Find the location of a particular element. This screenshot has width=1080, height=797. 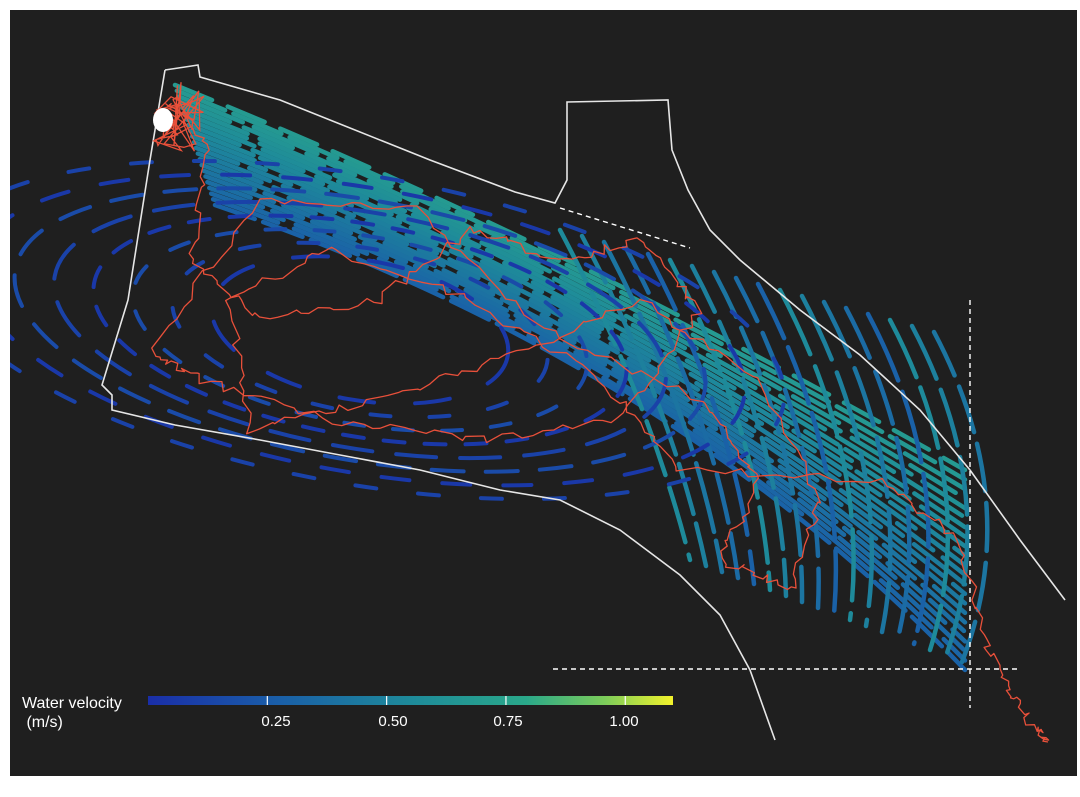

colorbar-tick-label: 0.50 is located at coordinates (393, 721).